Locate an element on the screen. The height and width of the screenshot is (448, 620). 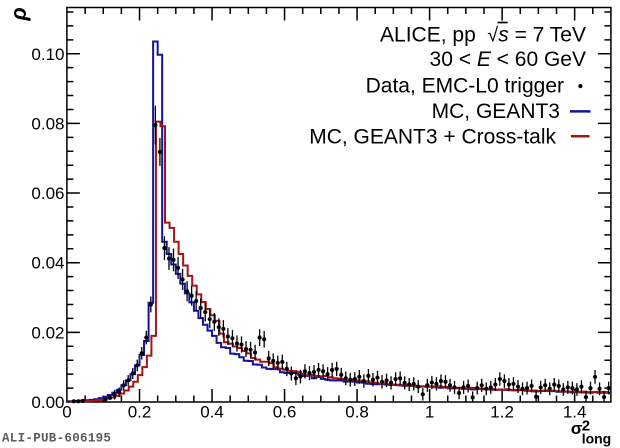
svg-text: ALI-PUB-606195 is located at coordinates (56, 439).